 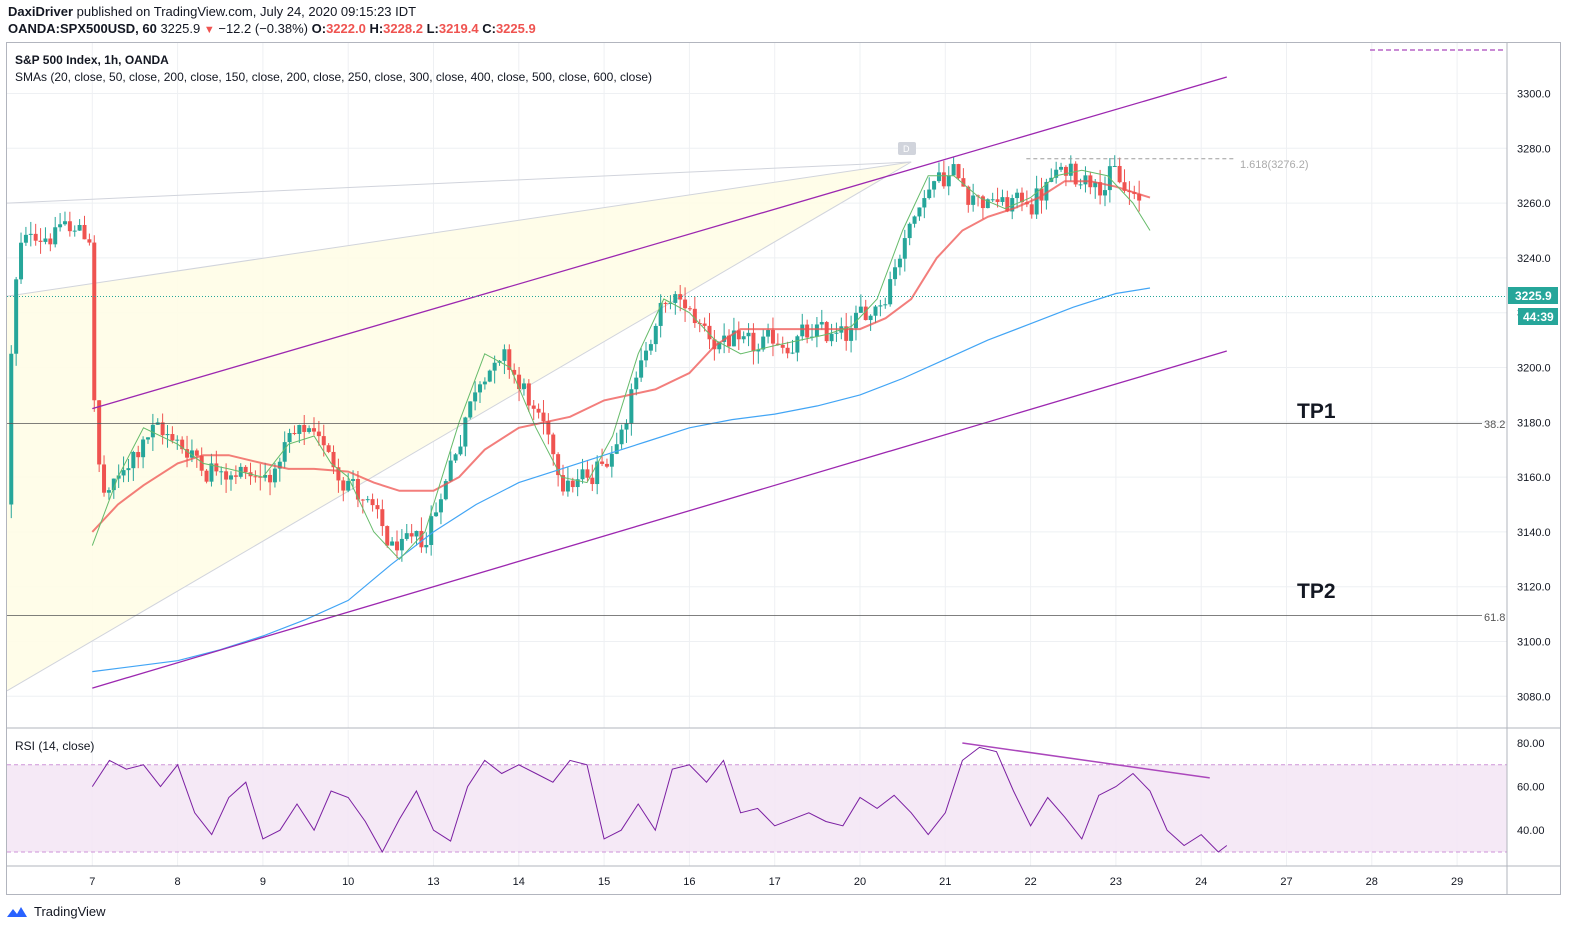 I want to click on x-tick-label: 29, so click(x=1457, y=882).